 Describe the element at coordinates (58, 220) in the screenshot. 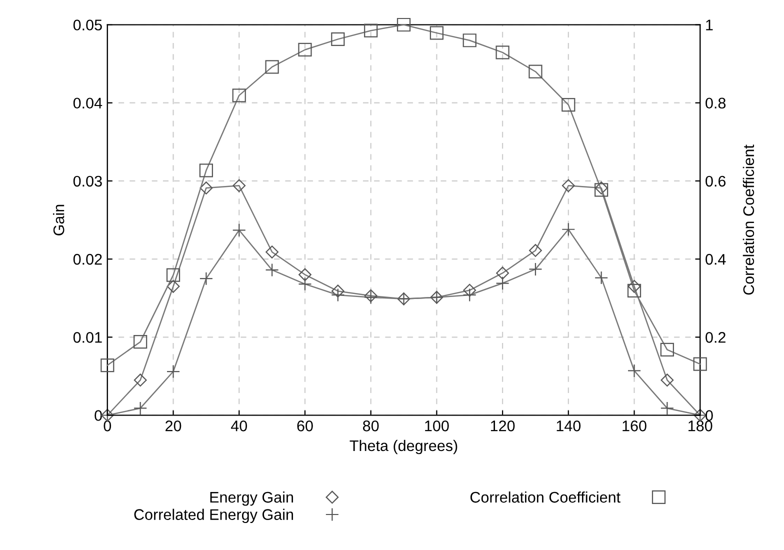

I see `y-axis-title: Gain` at that location.